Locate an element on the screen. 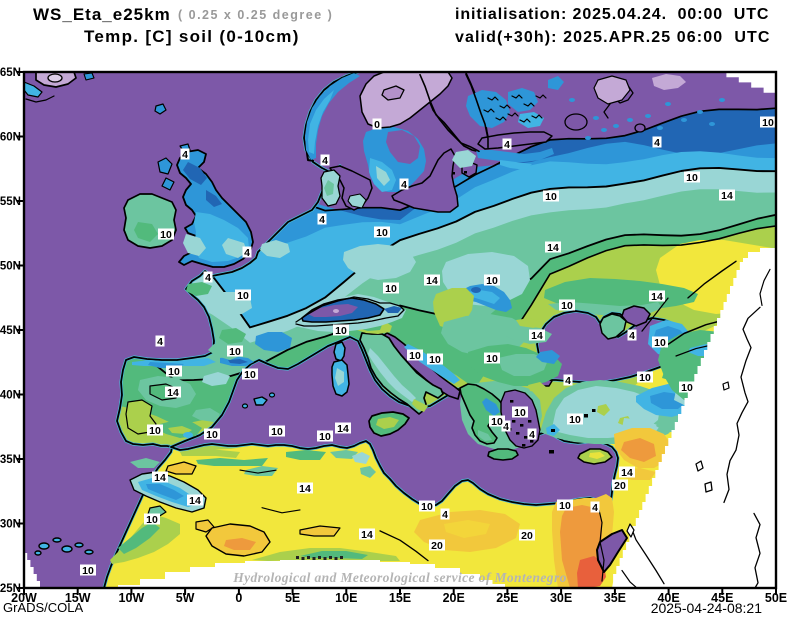 This screenshot has width=800, height=618. svg-text: 25N is located at coordinates (10, 589).